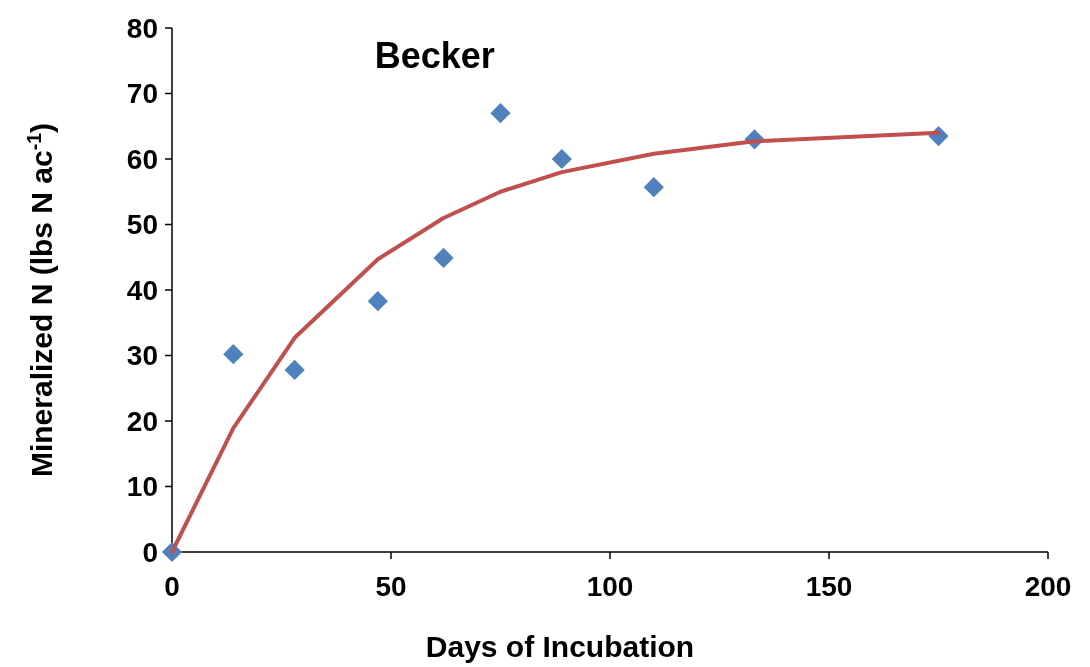  I want to click on y-tick-label: 0, so click(150, 552).